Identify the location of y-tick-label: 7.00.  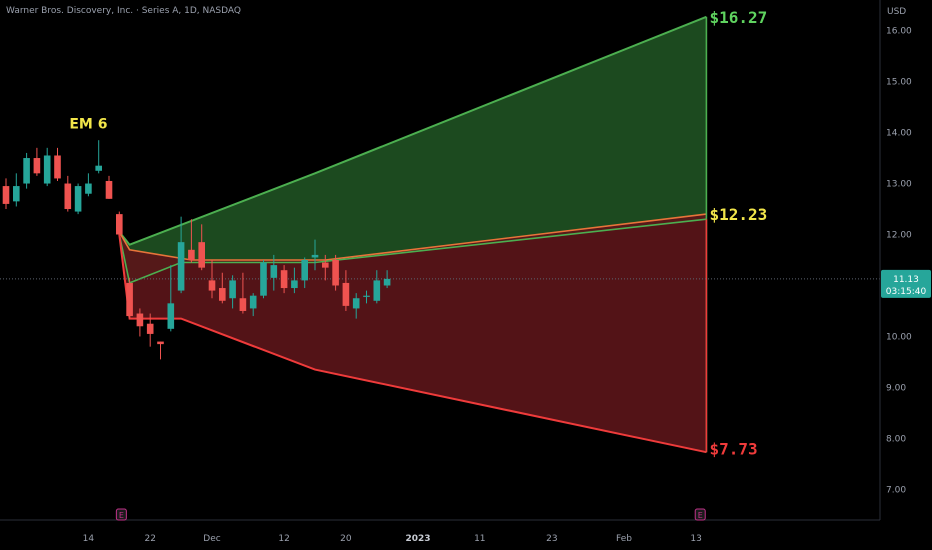
(896, 490).